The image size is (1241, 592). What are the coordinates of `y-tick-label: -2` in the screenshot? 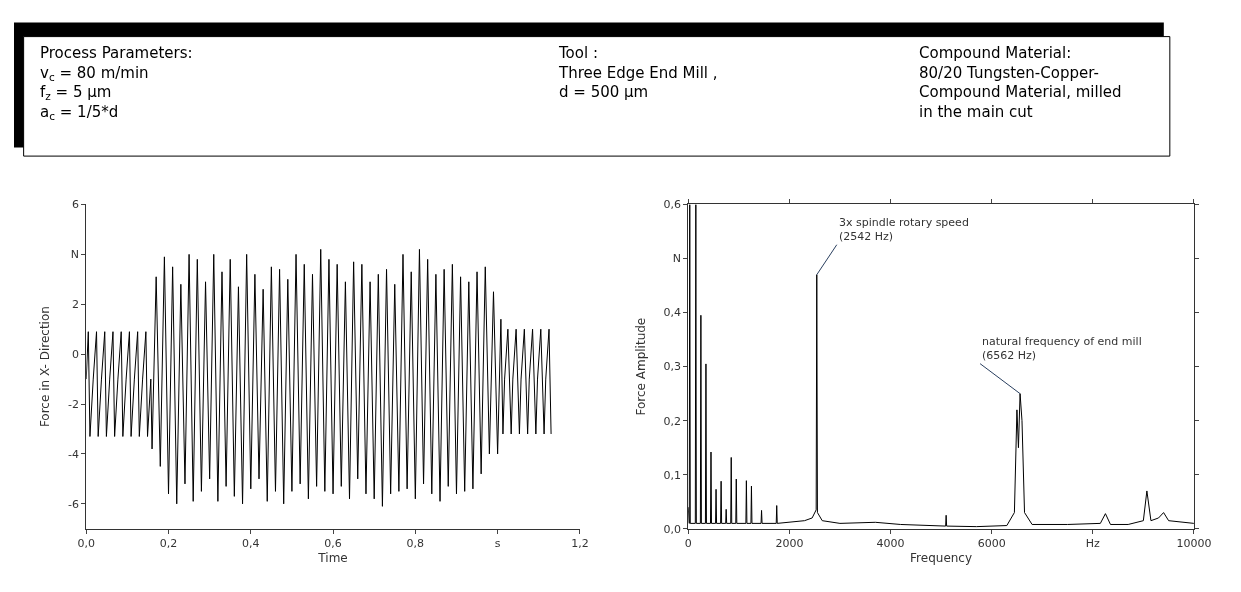 It's located at (74, 404).